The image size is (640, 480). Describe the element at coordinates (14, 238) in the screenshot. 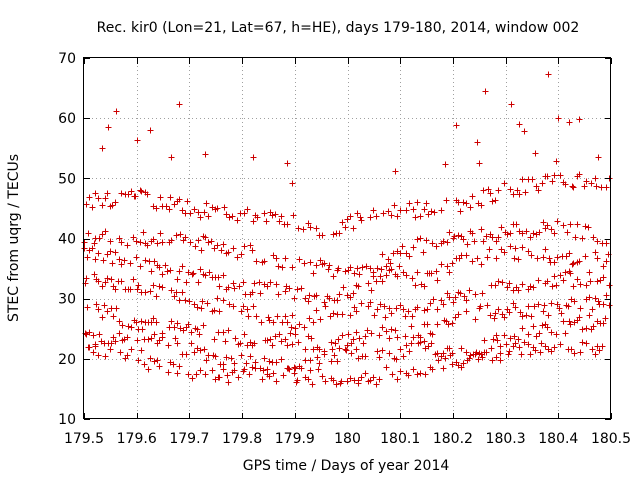

I see `y-axis-label: STEC from uqrg / TECUs` at that location.